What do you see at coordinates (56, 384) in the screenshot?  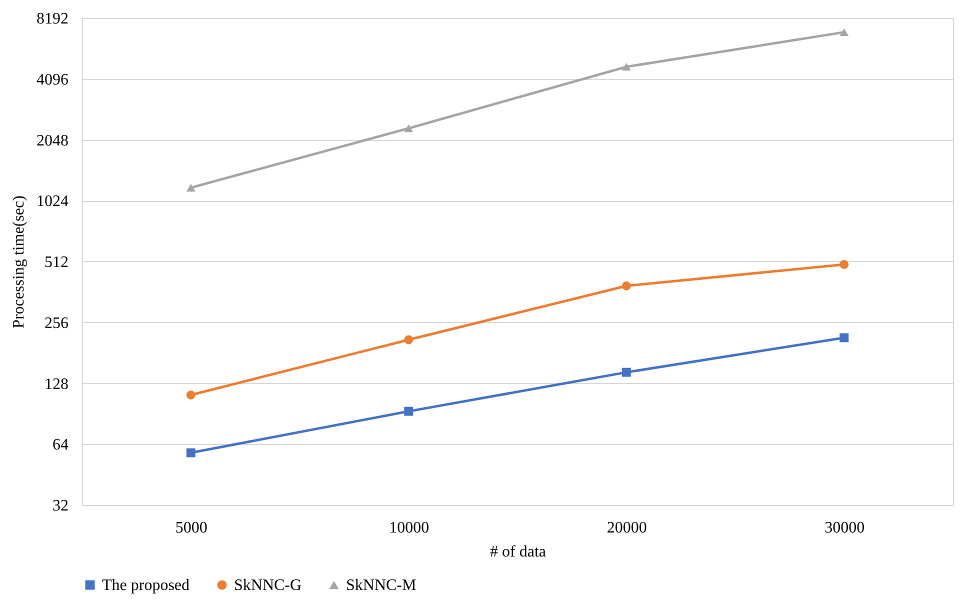 I see `y-tick-label: 128` at bounding box center [56, 384].